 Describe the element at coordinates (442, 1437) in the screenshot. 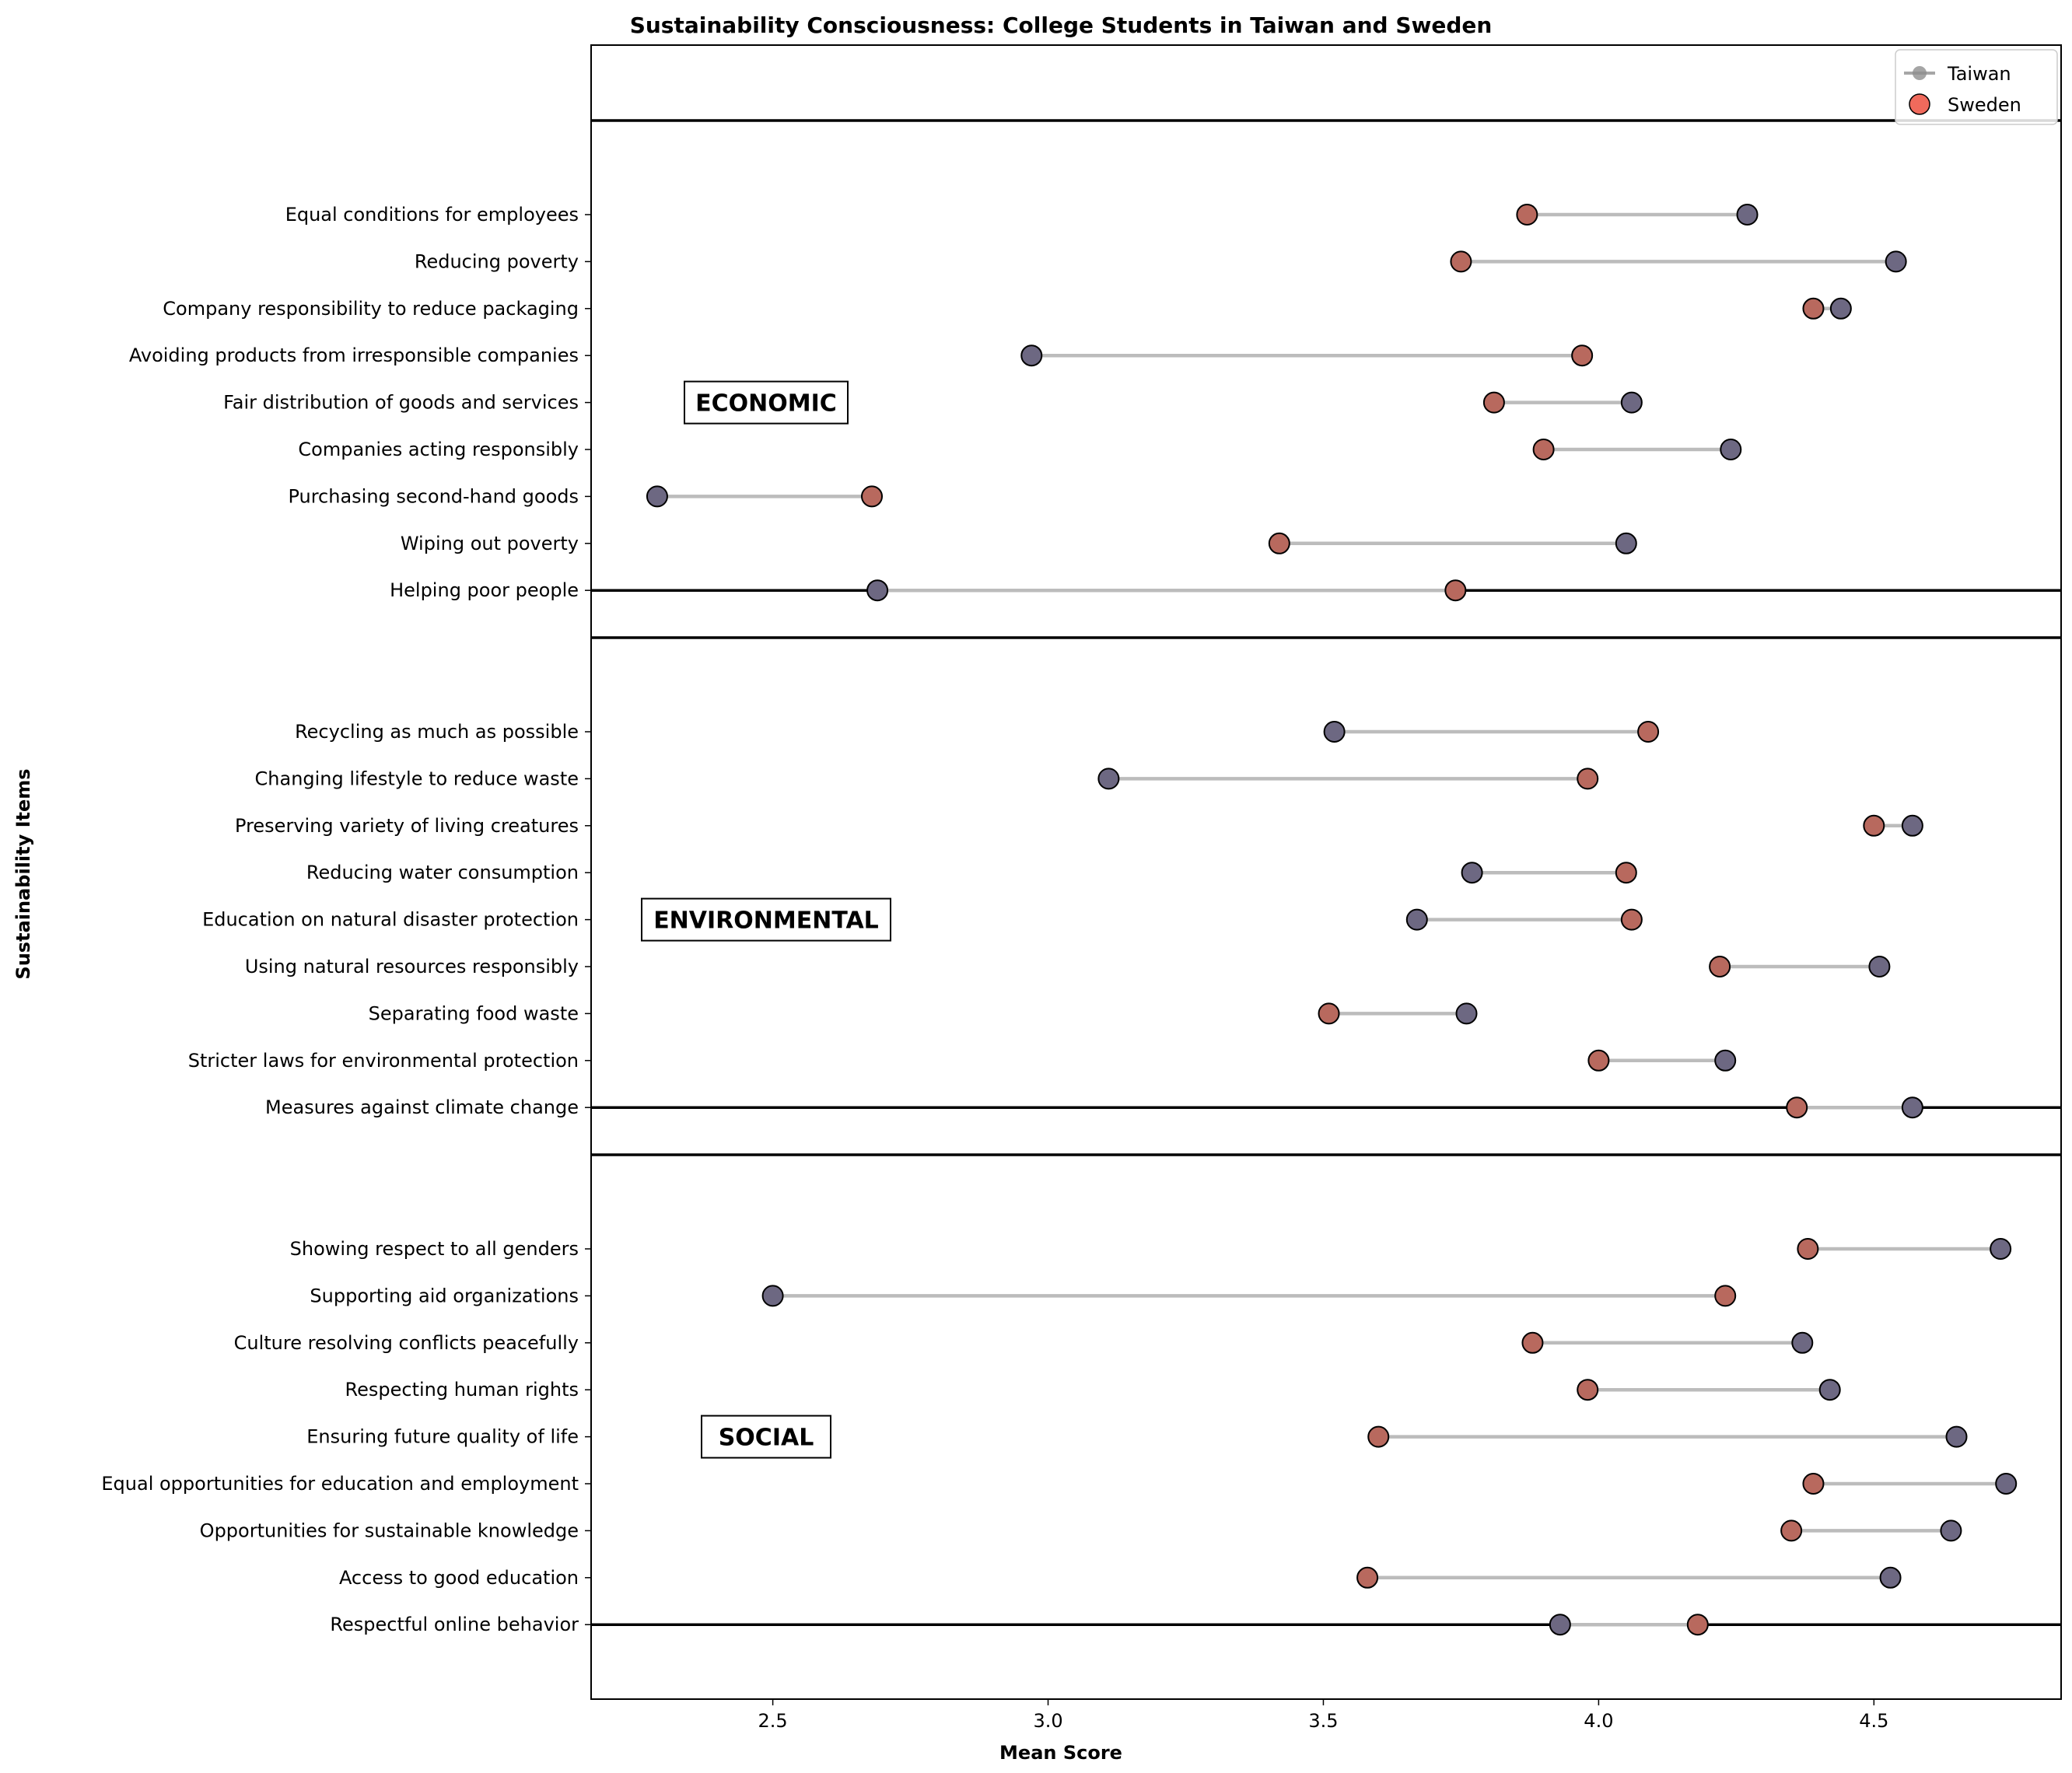

I see `y-tick-label: Ensuring future quality of life` at that location.